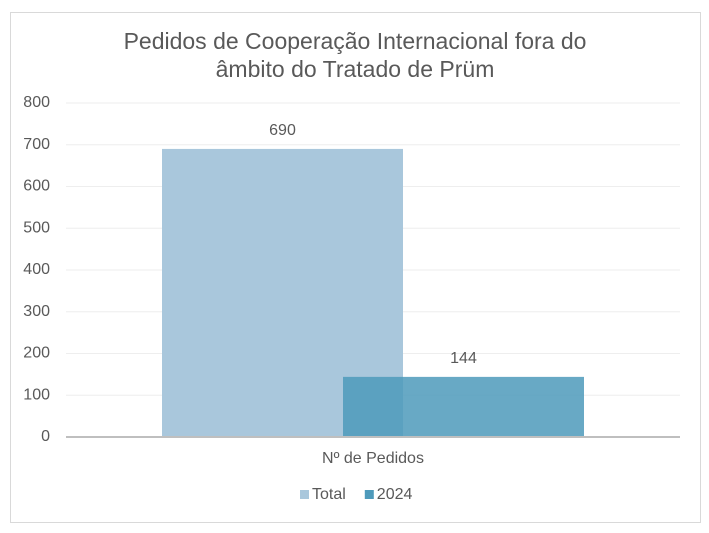 This screenshot has width=709, height=533. Describe the element at coordinates (36, 186) in the screenshot. I see `y-tick-label: 600` at that location.